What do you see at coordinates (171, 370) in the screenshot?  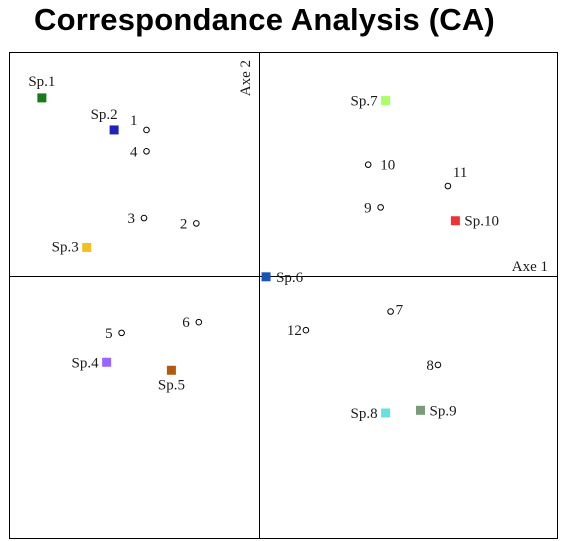 I see `species-marker-sp5` at bounding box center [171, 370].